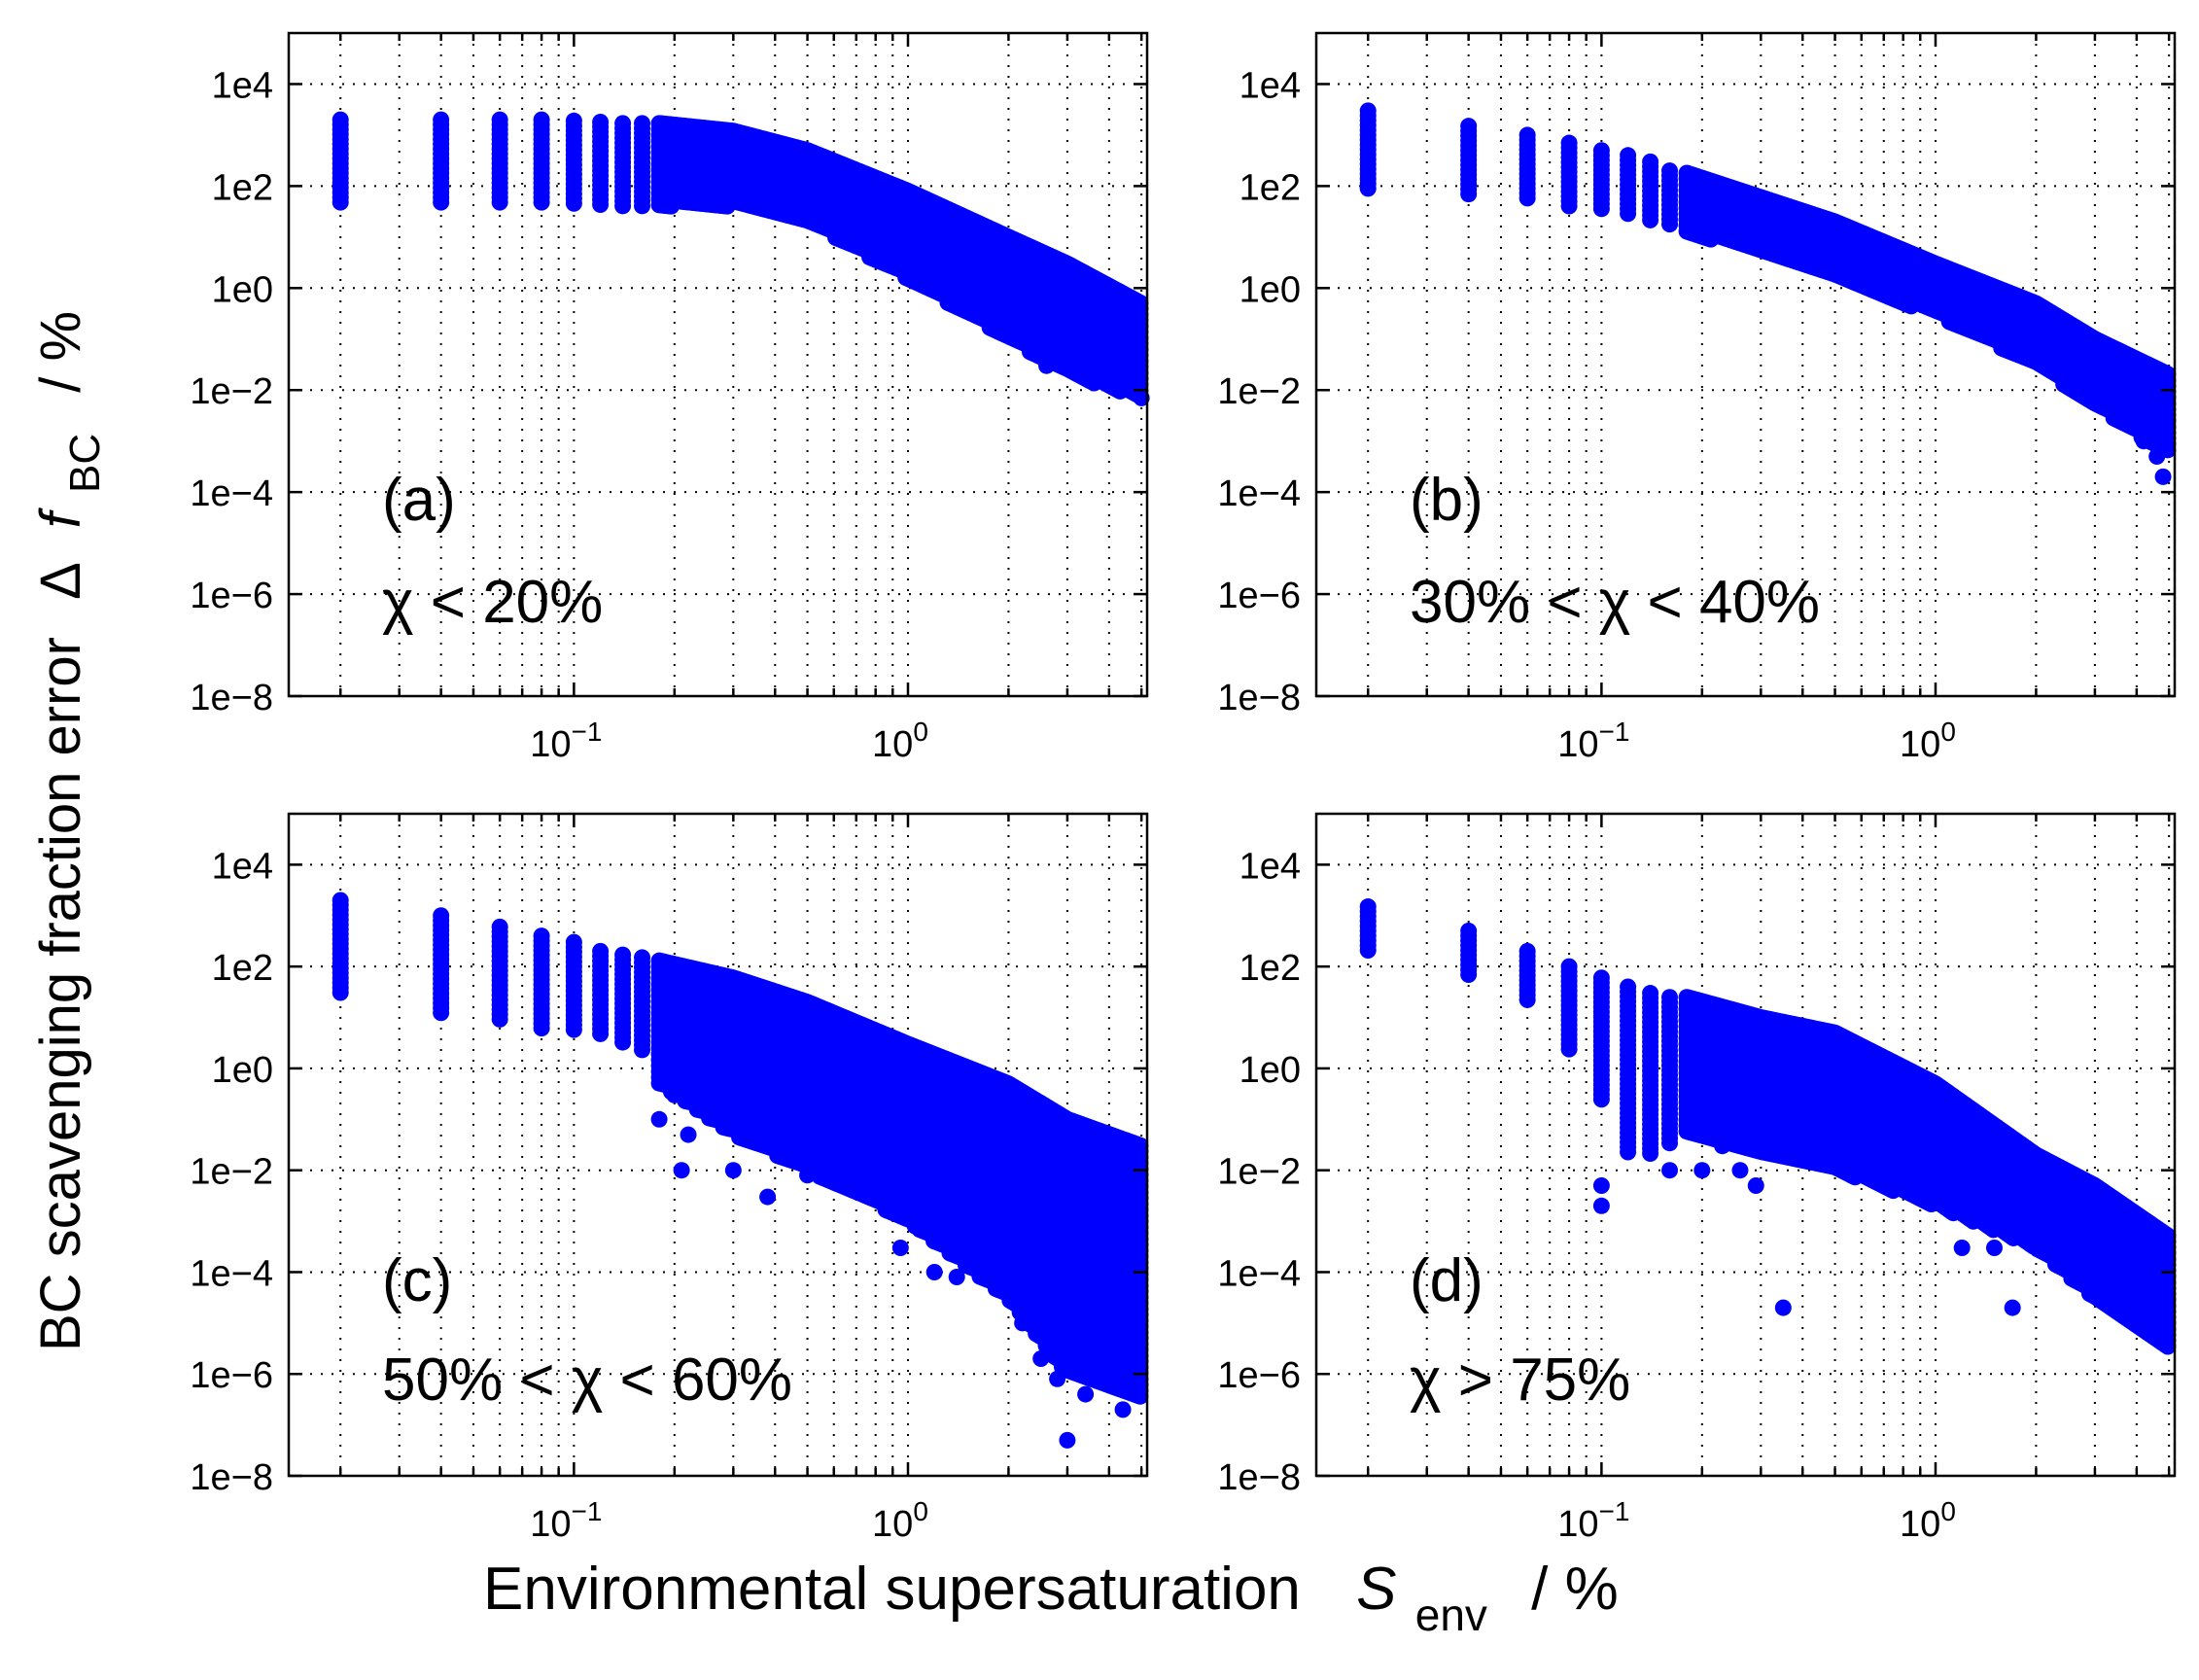 The image size is (2199, 1680). What do you see at coordinates (1047, 365) in the screenshot?
I see `data-point-outlier` at bounding box center [1047, 365].